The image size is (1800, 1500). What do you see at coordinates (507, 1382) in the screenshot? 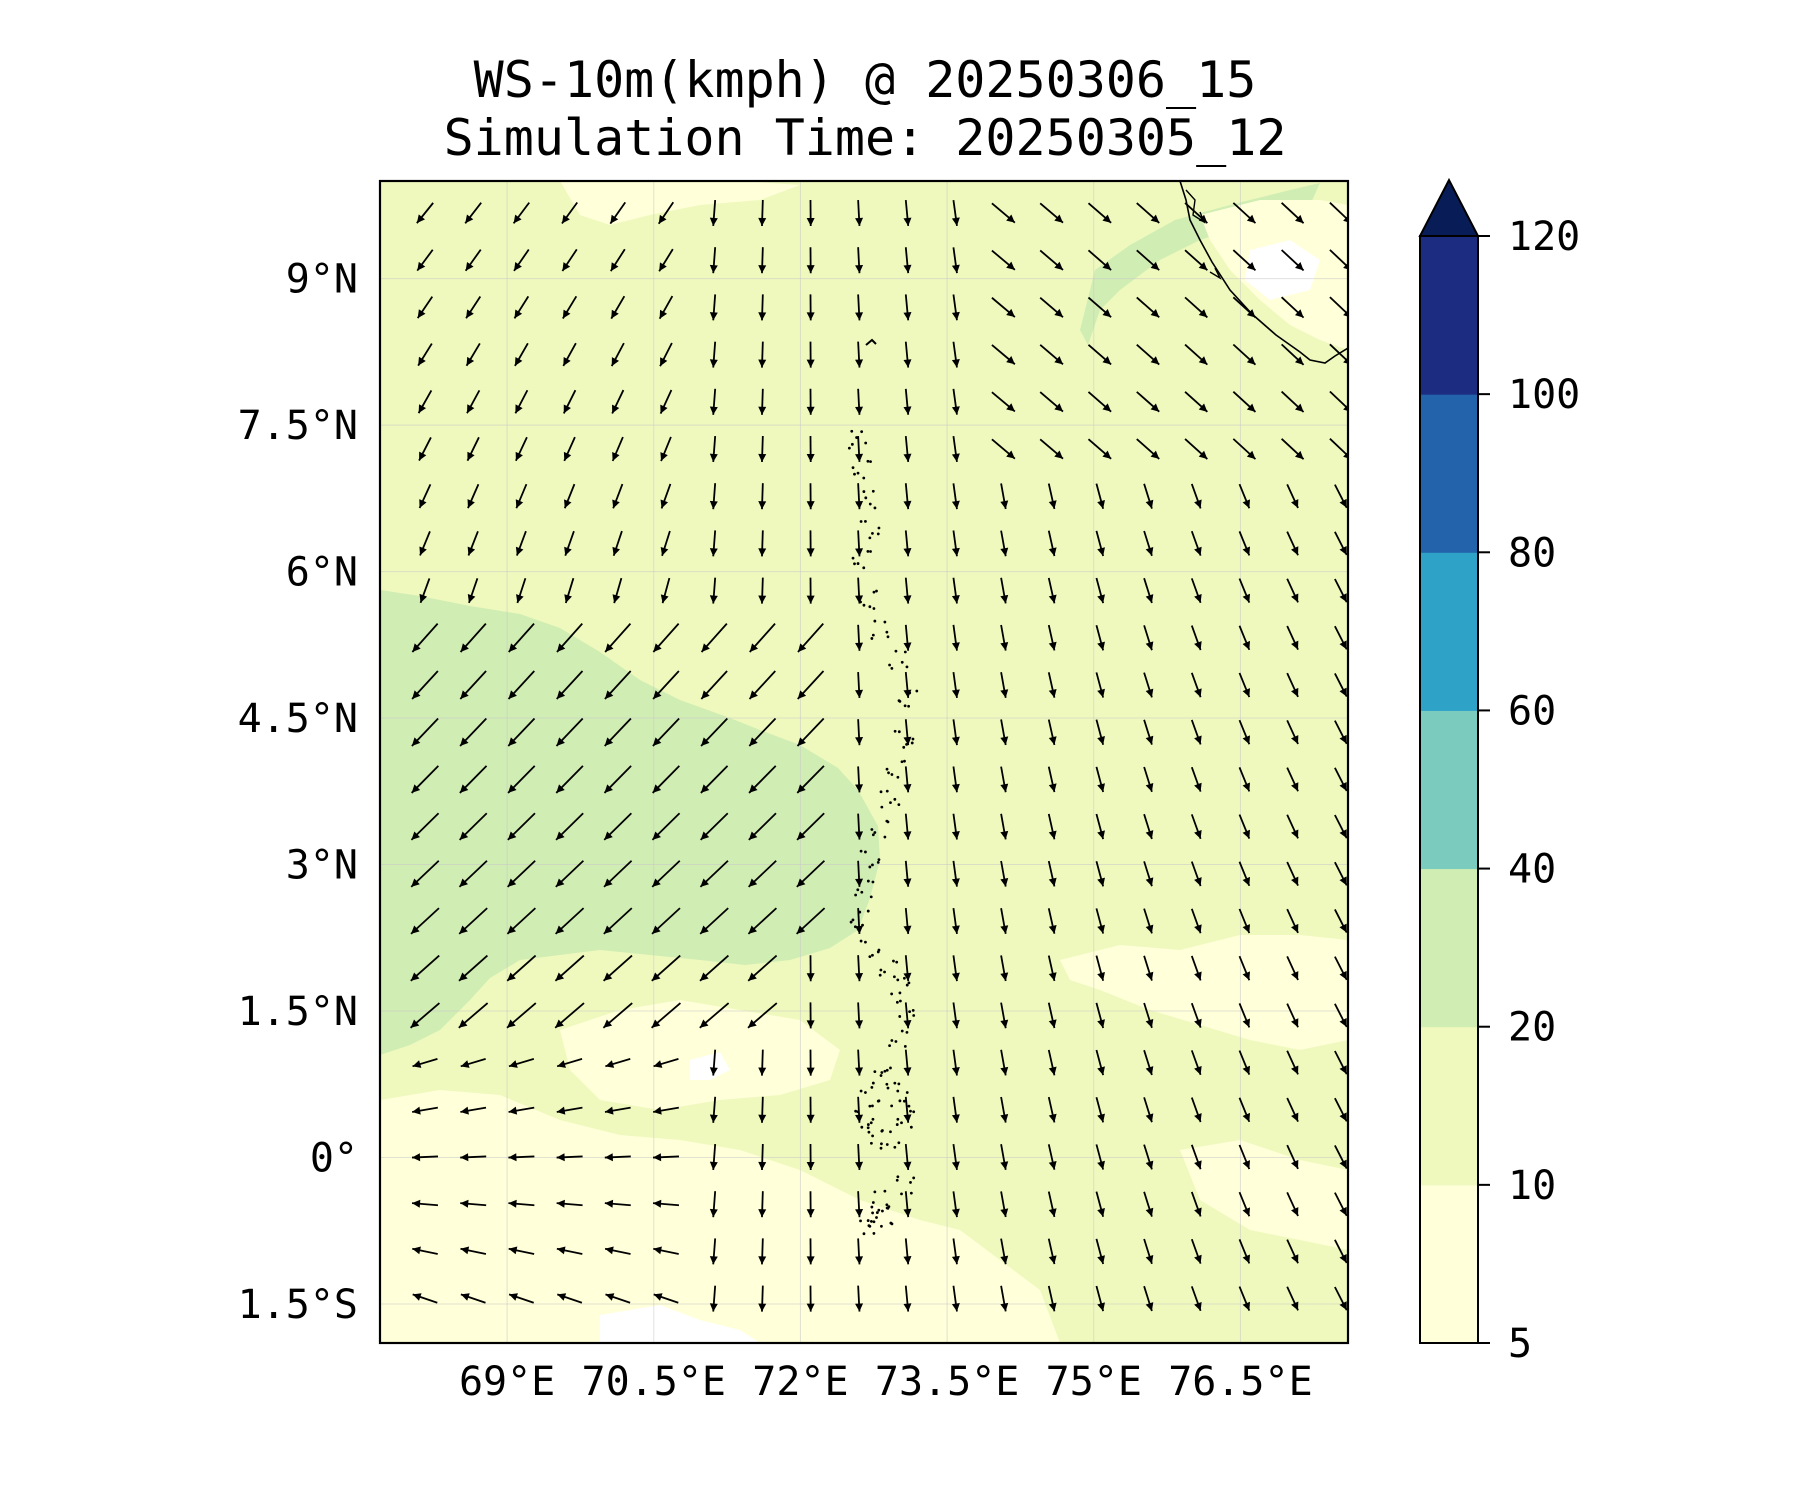
I see `lon-tick-label: 69°E` at bounding box center [507, 1382].